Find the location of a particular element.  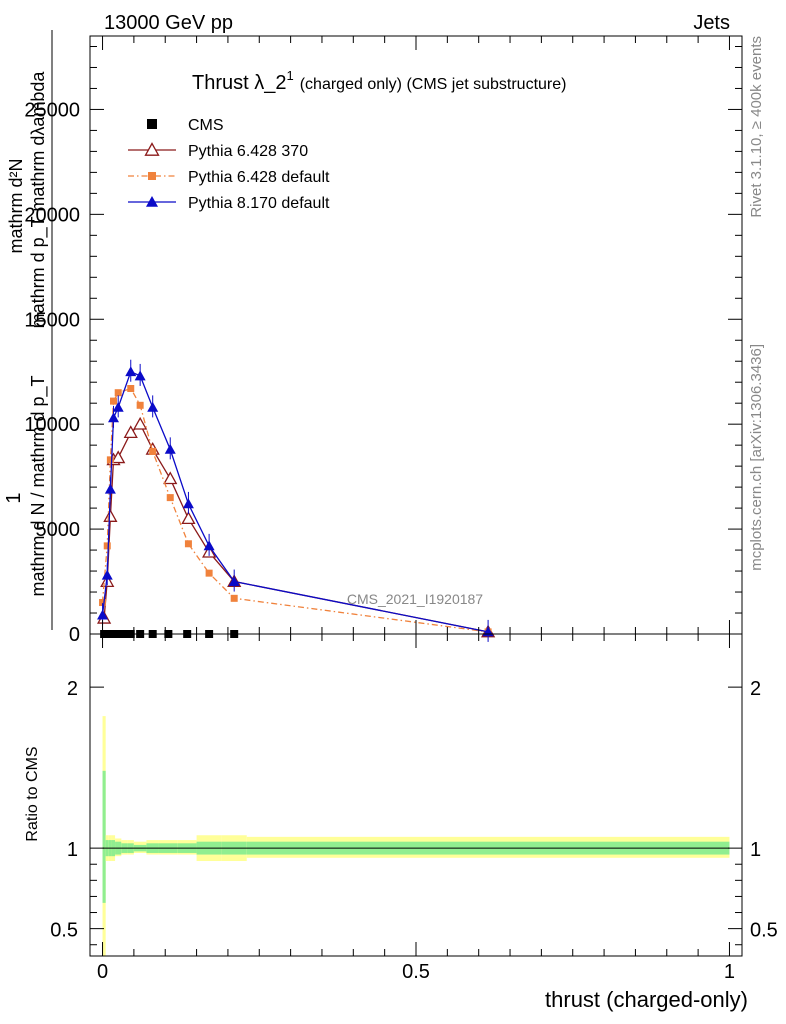

legend-label: Pythia 6.428 370 is located at coordinates (248, 151).